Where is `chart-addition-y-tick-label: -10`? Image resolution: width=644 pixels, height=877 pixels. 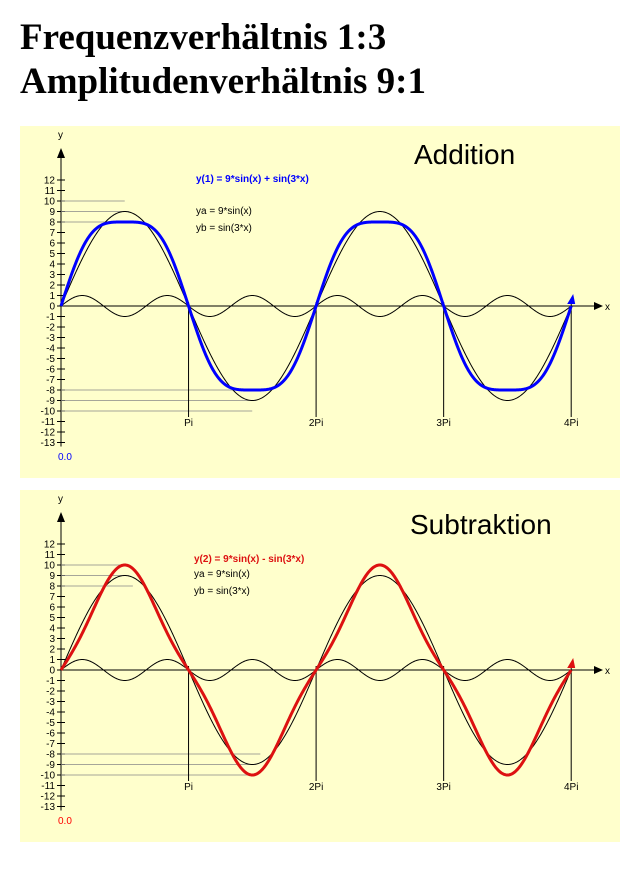
chart-addition-y-tick-label: -10 is located at coordinates (48, 412).